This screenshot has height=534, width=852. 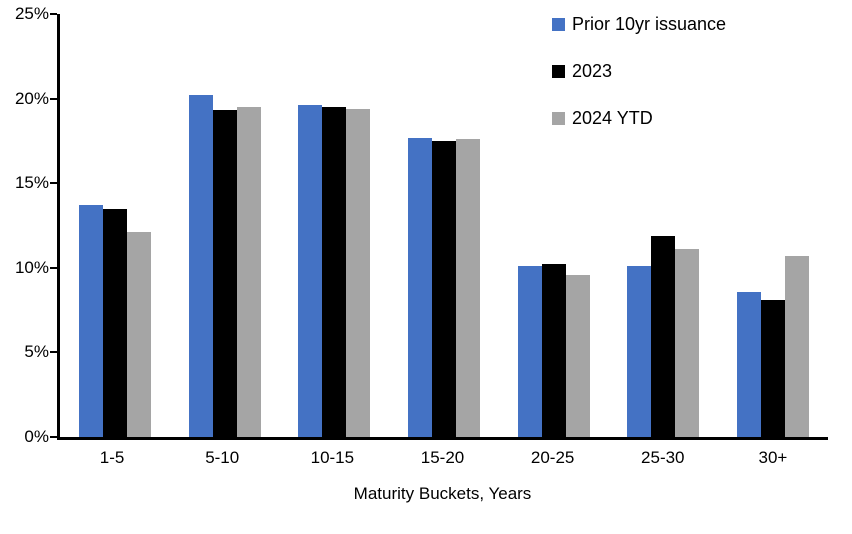 What do you see at coordinates (31, 183) in the screenshot?
I see `y-axis-tick-label: 15%` at bounding box center [31, 183].